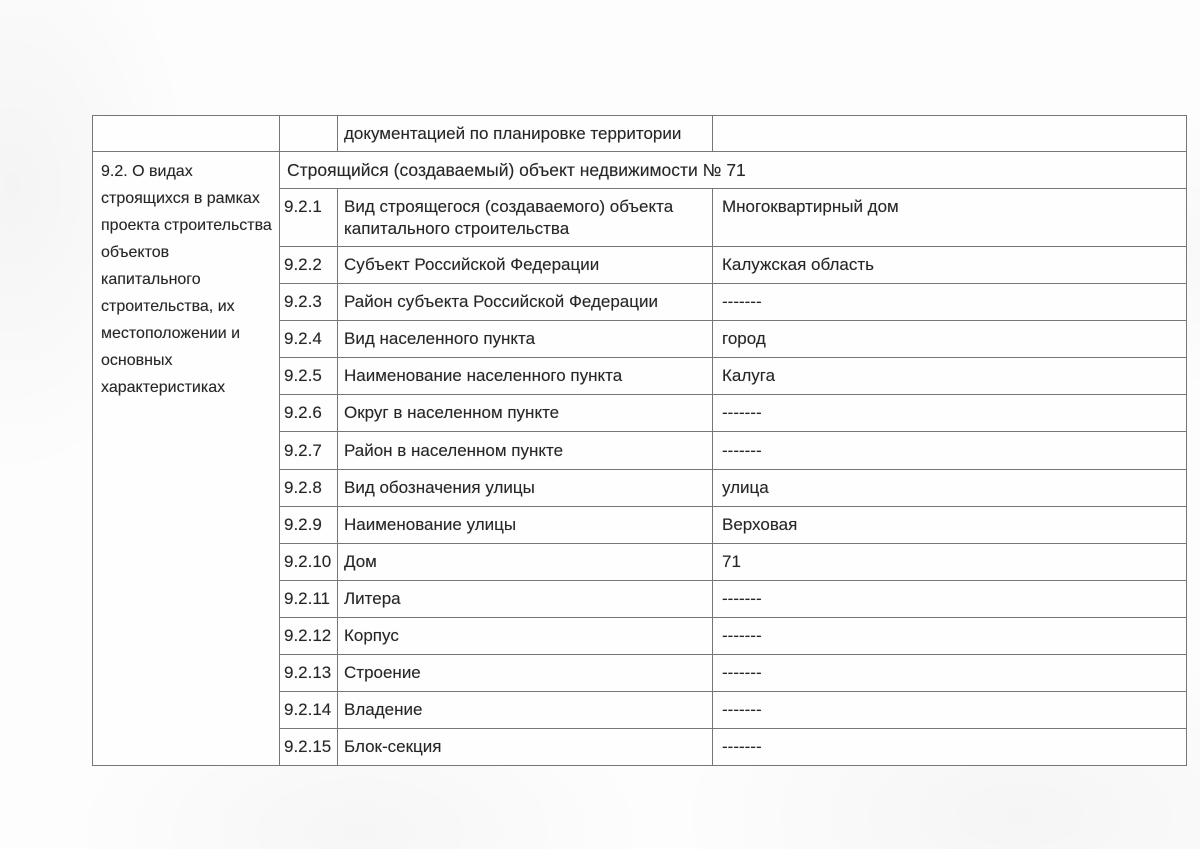 Image resolution: width=1200 pixels, height=849 pixels. What do you see at coordinates (525, 673) in the screenshot?
I see `row-label: Строение` at bounding box center [525, 673].